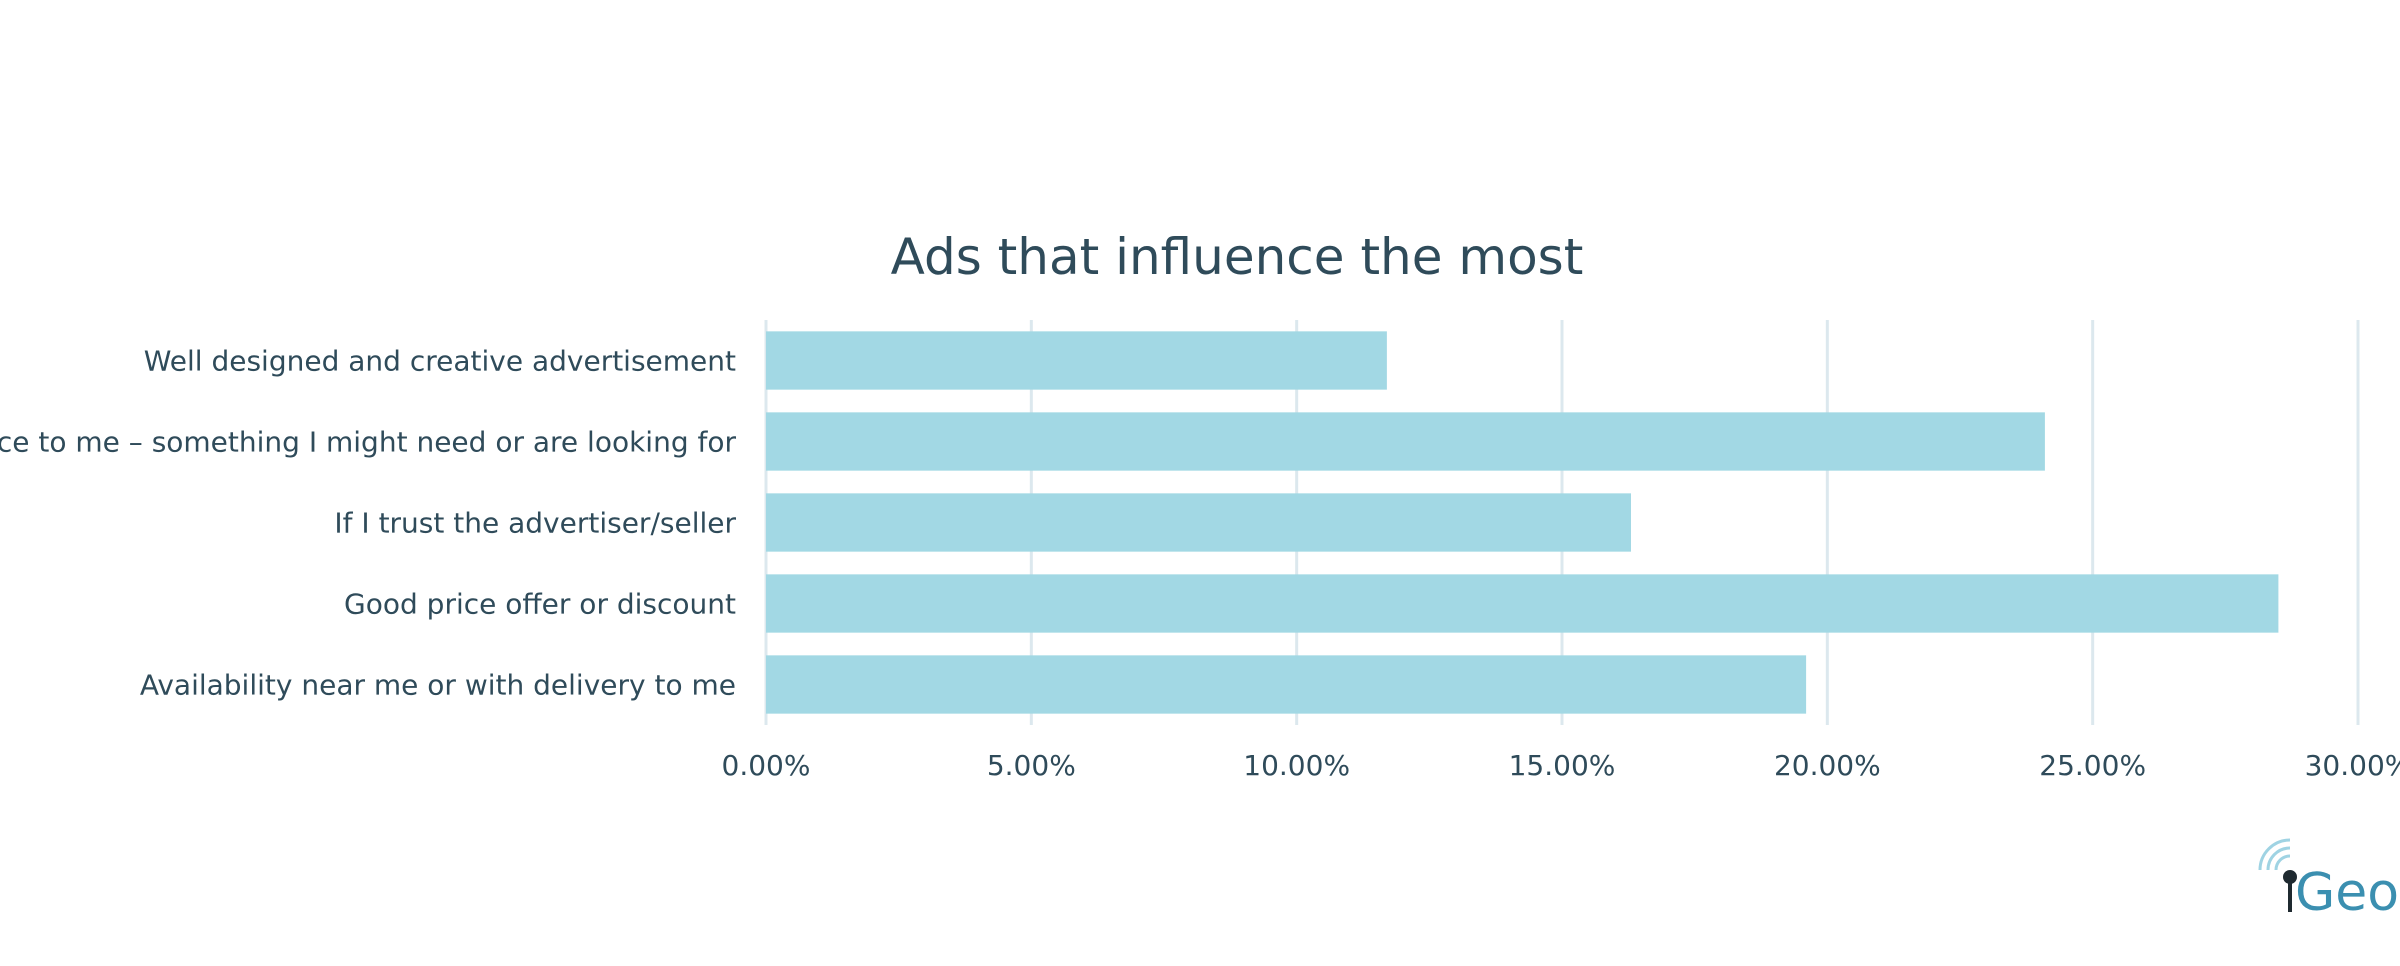 The height and width of the screenshot is (966, 2400). Describe the element at coordinates (440, 361) in the screenshot. I see `category-label: Well designed and creative advertisement` at that location.